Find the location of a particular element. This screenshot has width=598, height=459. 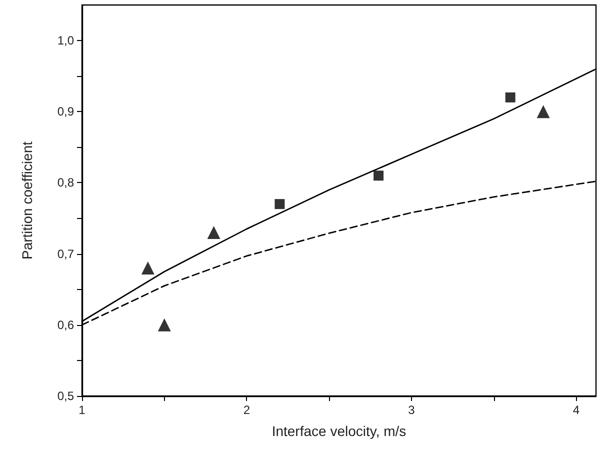

y-tick-label: 0,7 is located at coordinates (65, 253).